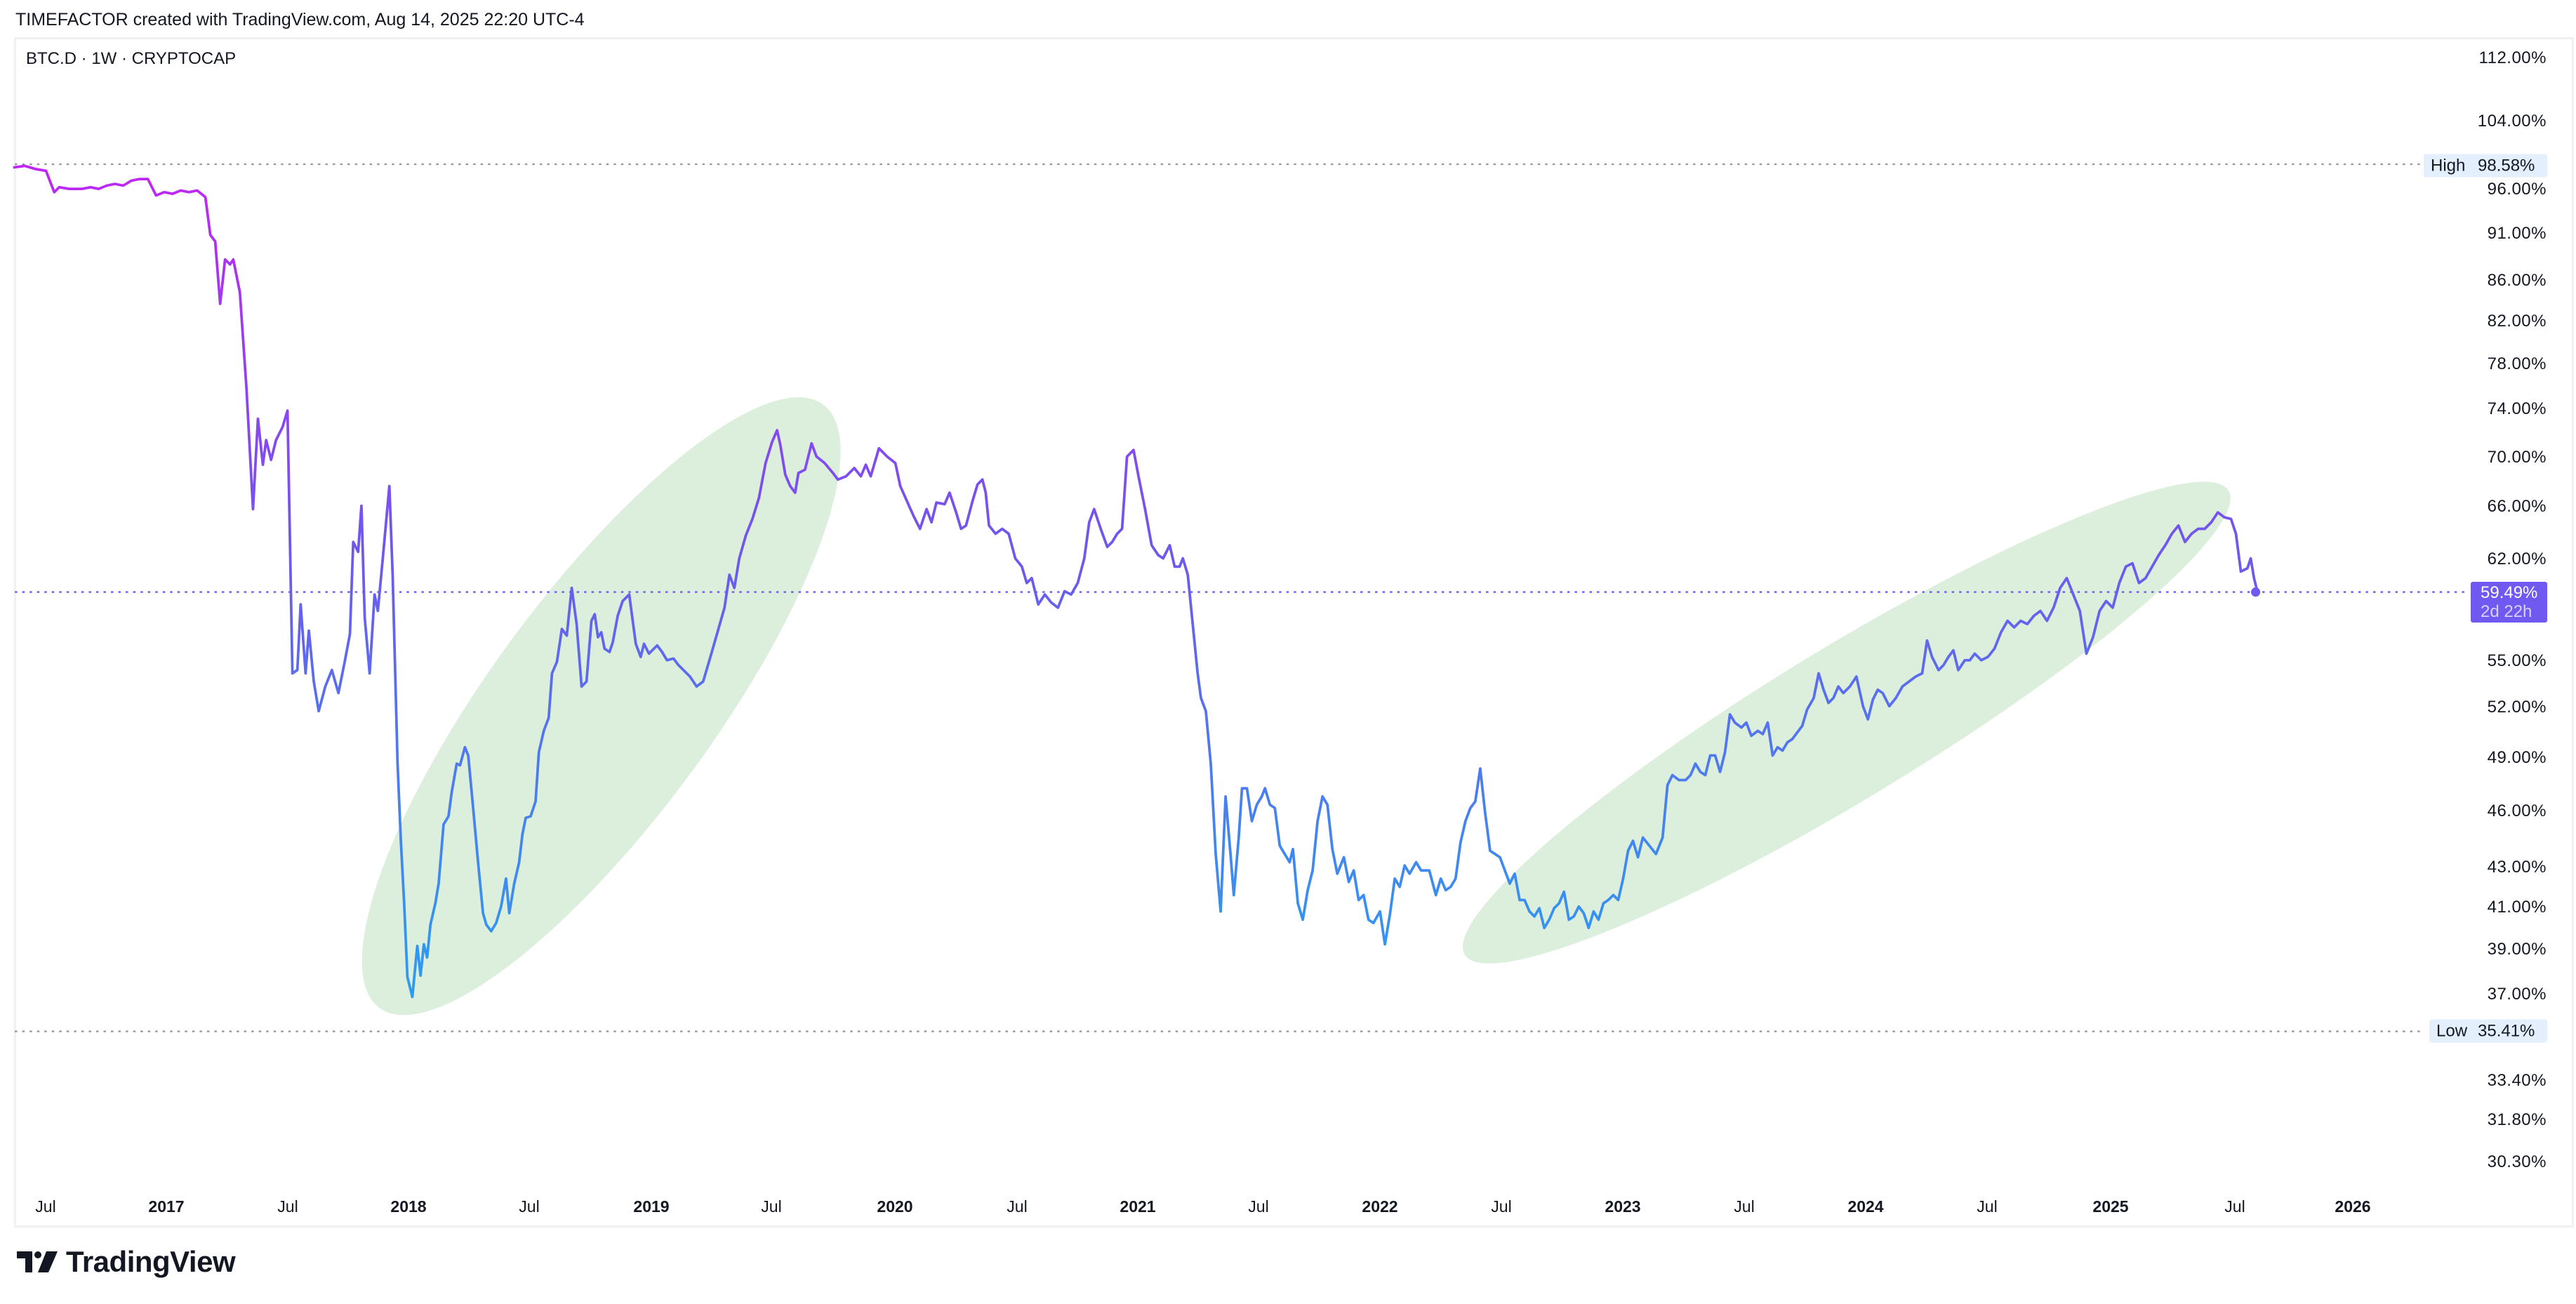  What do you see at coordinates (1847, 722) in the screenshot?
I see `highlight-ellipse-2022-2025` at bounding box center [1847, 722].